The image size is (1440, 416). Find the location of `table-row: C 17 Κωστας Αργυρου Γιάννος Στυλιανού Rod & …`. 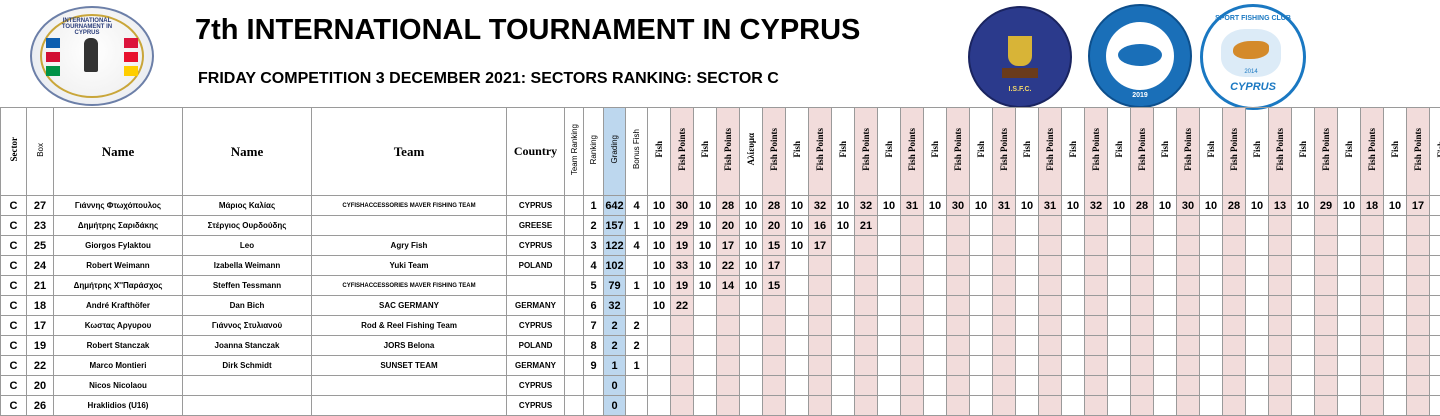

table-row: C 17 Κωστας Αργυρου Γιάννος Στυλιανού Rod & … is located at coordinates (720, 325).